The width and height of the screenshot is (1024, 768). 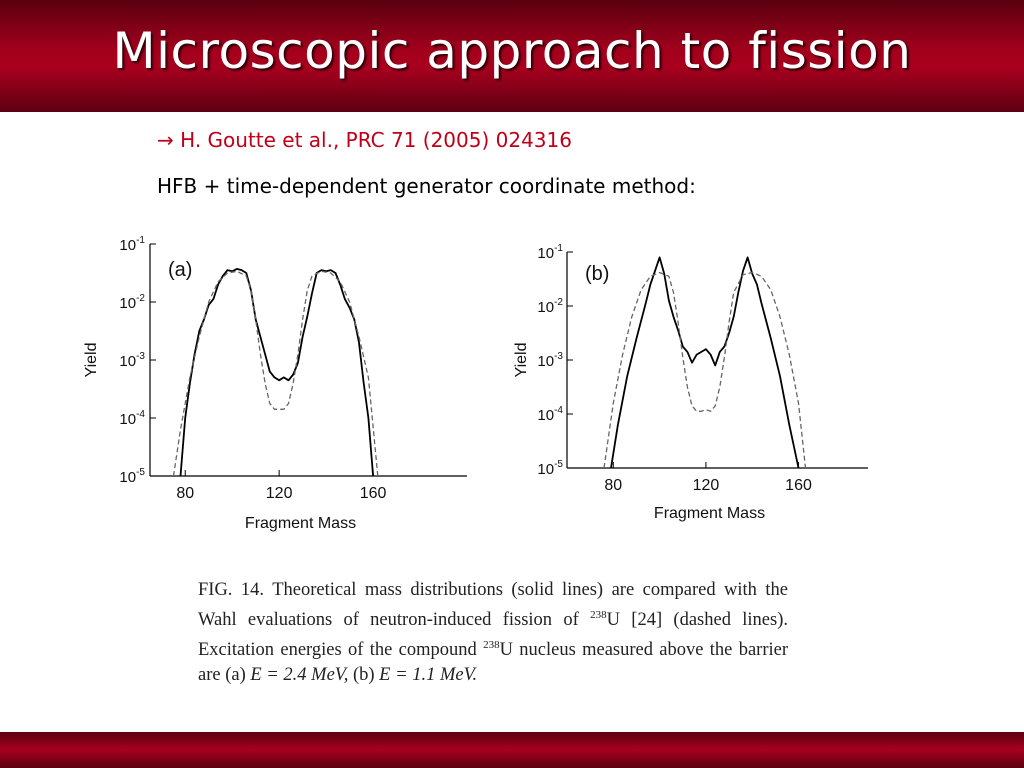 I want to click on x-axis-label-a: Fragment Mass, so click(x=300, y=523).